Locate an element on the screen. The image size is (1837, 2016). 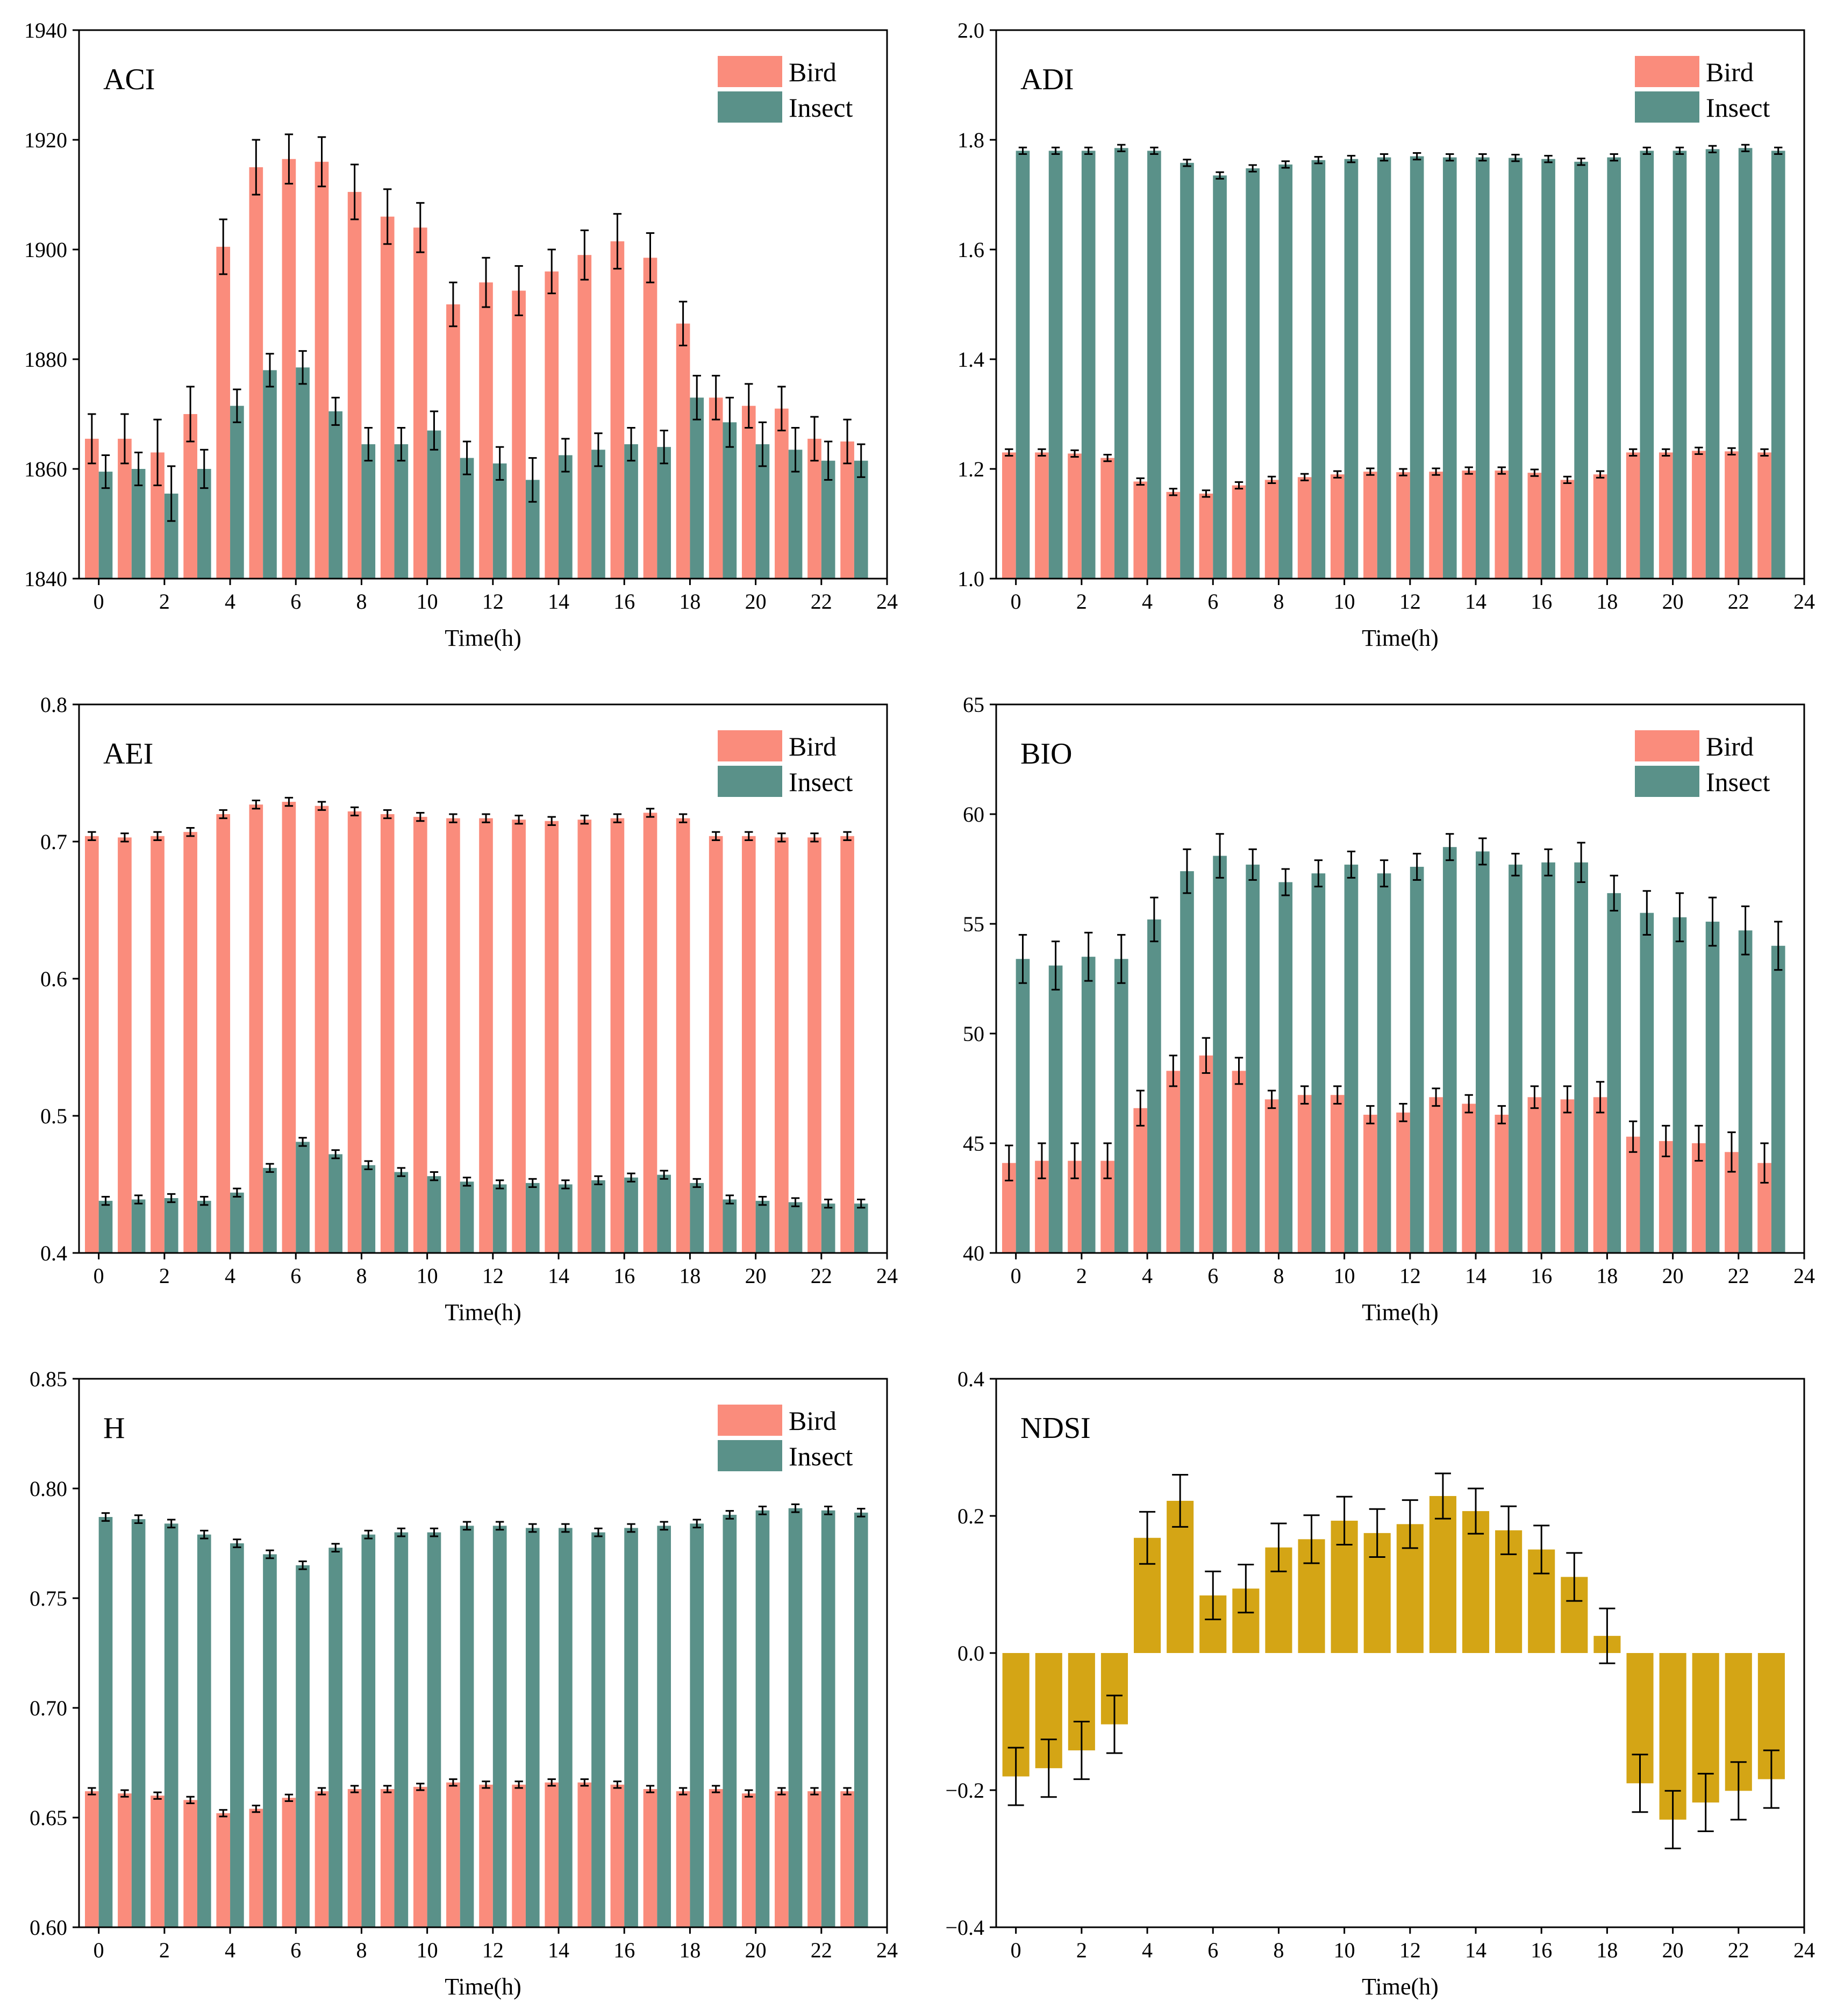
panel-title: ADI is located at coordinates (1047, 79).